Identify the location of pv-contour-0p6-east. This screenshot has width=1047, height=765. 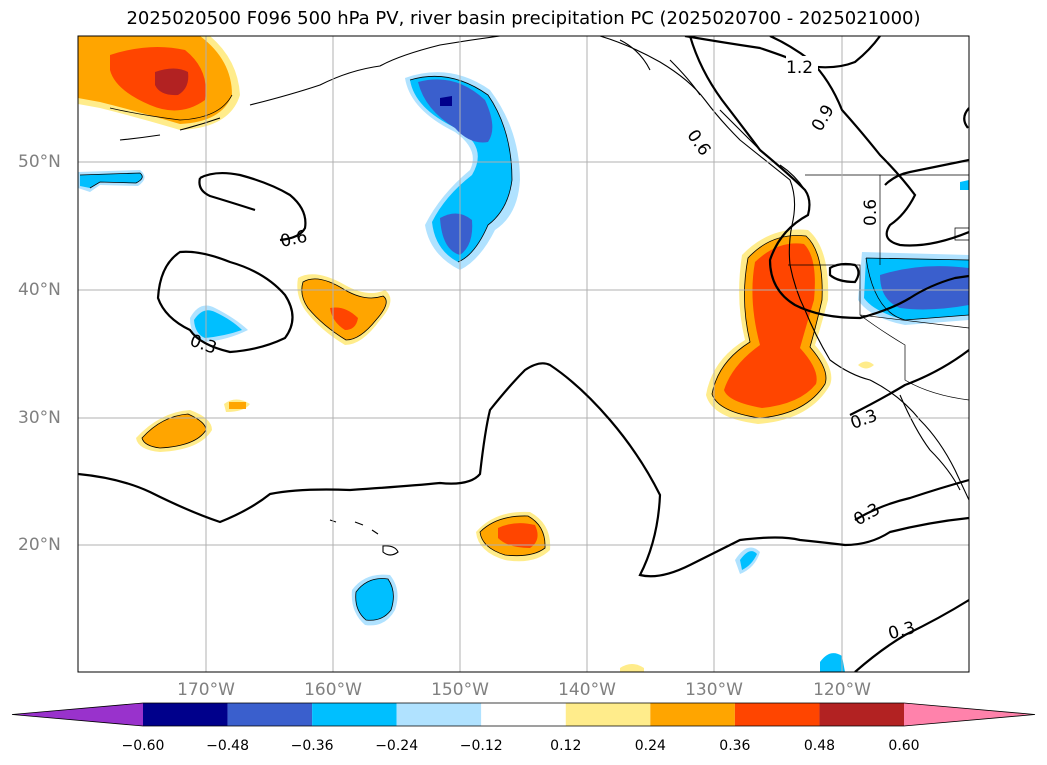
(828, 178).